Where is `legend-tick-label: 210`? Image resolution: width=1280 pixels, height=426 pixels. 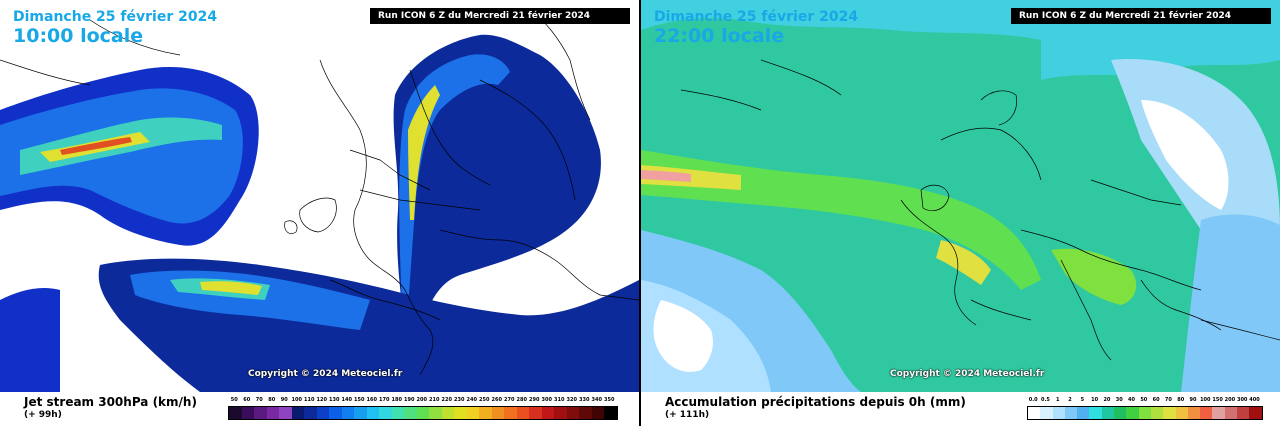
legend-tick-label: 210 is located at coordinates (434, 400).